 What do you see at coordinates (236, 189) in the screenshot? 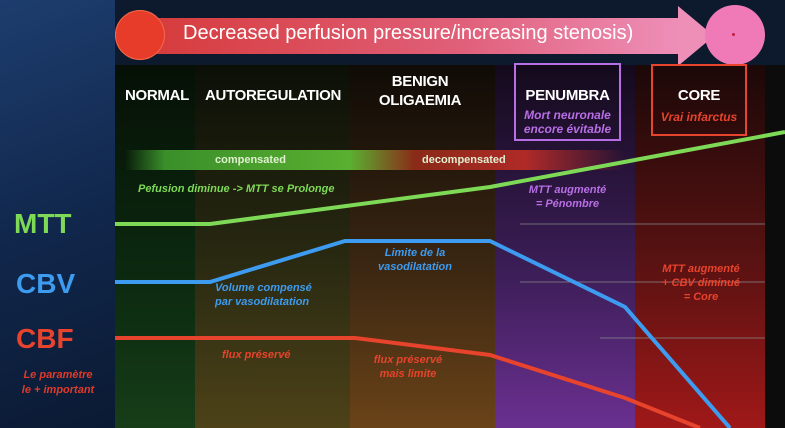
I see `annotation-perfusion: Pefusion diminue -> MTT se Prolonge` at bounding box center [236, 189].